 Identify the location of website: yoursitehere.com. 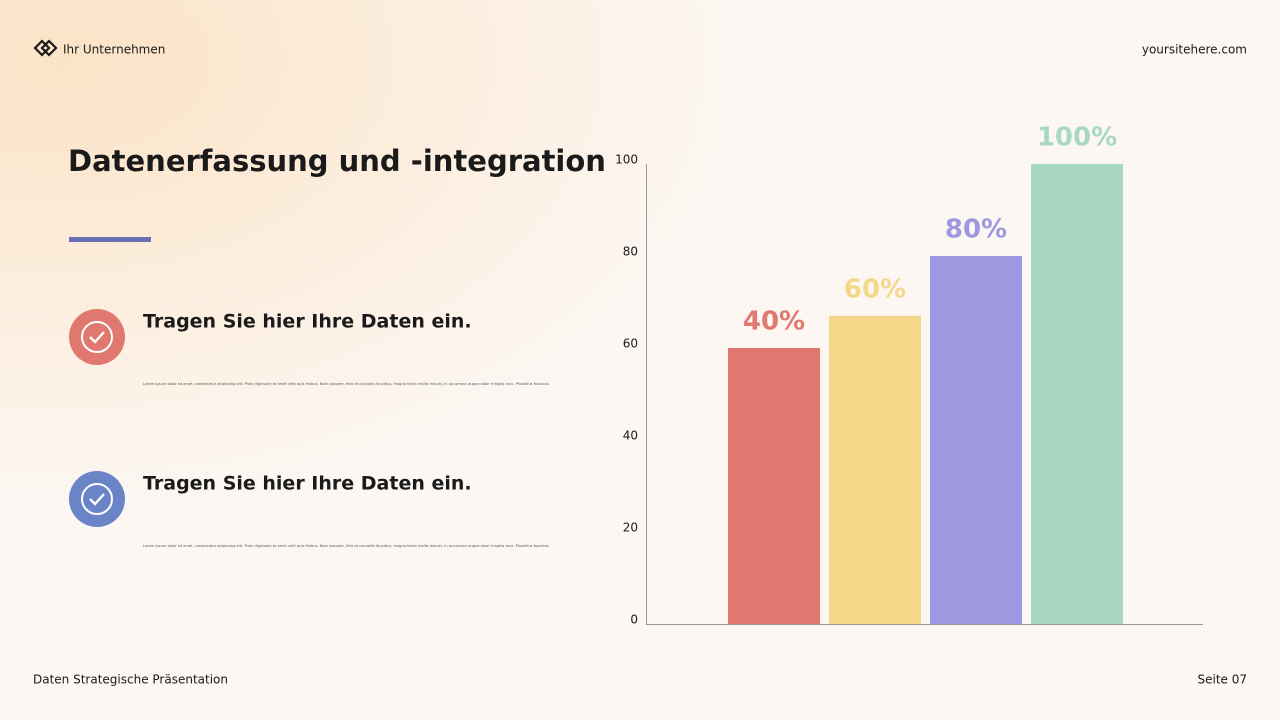
(1194, 50).